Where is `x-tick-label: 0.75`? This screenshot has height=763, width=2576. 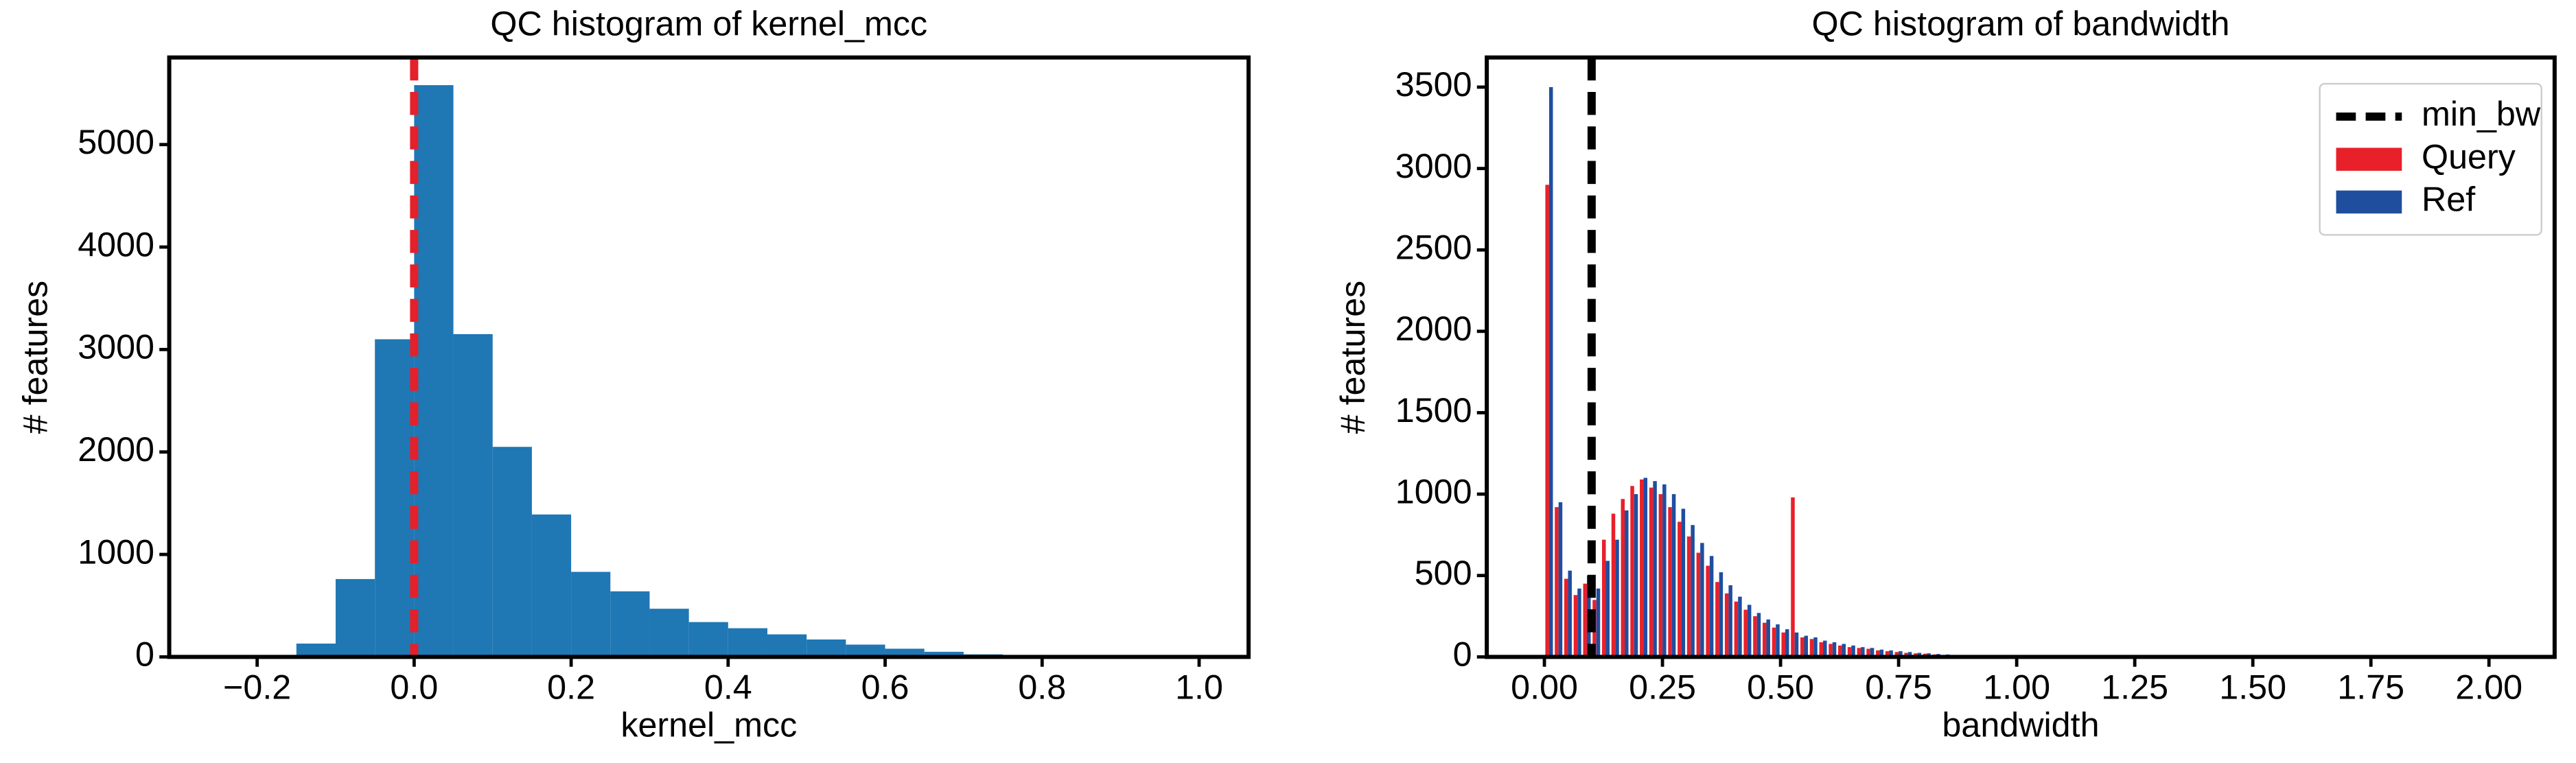 x-tick-label: 0.75 is located at coordinates (1898, 687).